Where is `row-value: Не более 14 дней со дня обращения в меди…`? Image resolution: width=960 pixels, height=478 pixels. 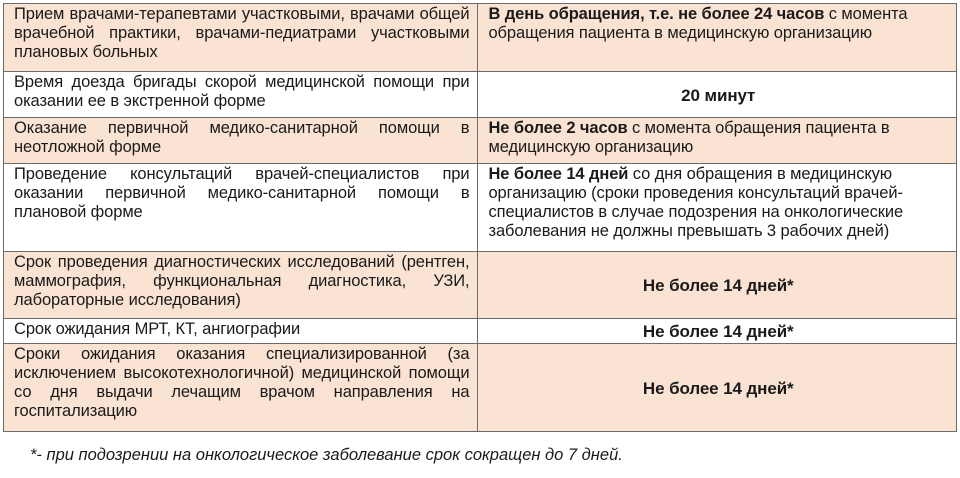 row-value: Не более 14 дней со дня обращения в меди… is located at coordinates (717, 207).